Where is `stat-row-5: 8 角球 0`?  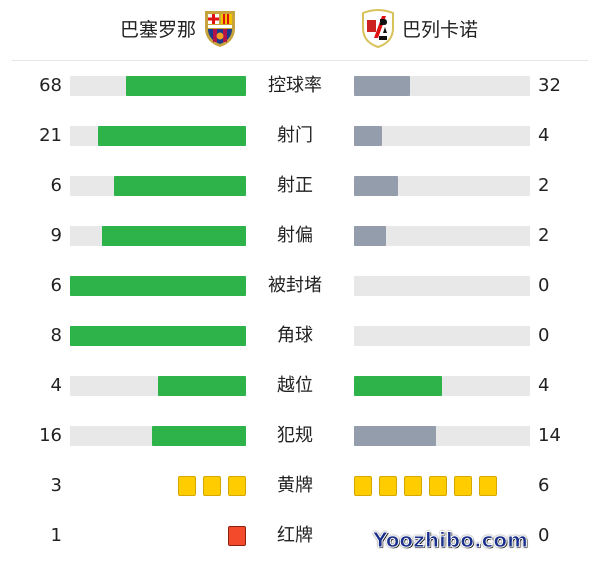 stat-row-5: 8 角球 0 is located at coordinates (300, 336).